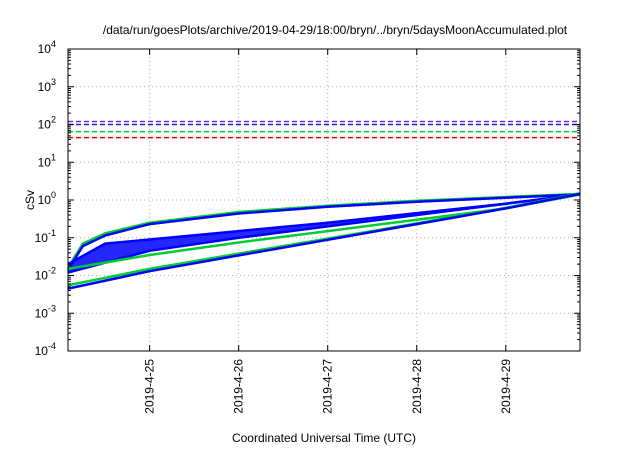 The width and height of the screenshot is (640, 453). I want to click on y-axis-label: cSv, so click(30, 200).